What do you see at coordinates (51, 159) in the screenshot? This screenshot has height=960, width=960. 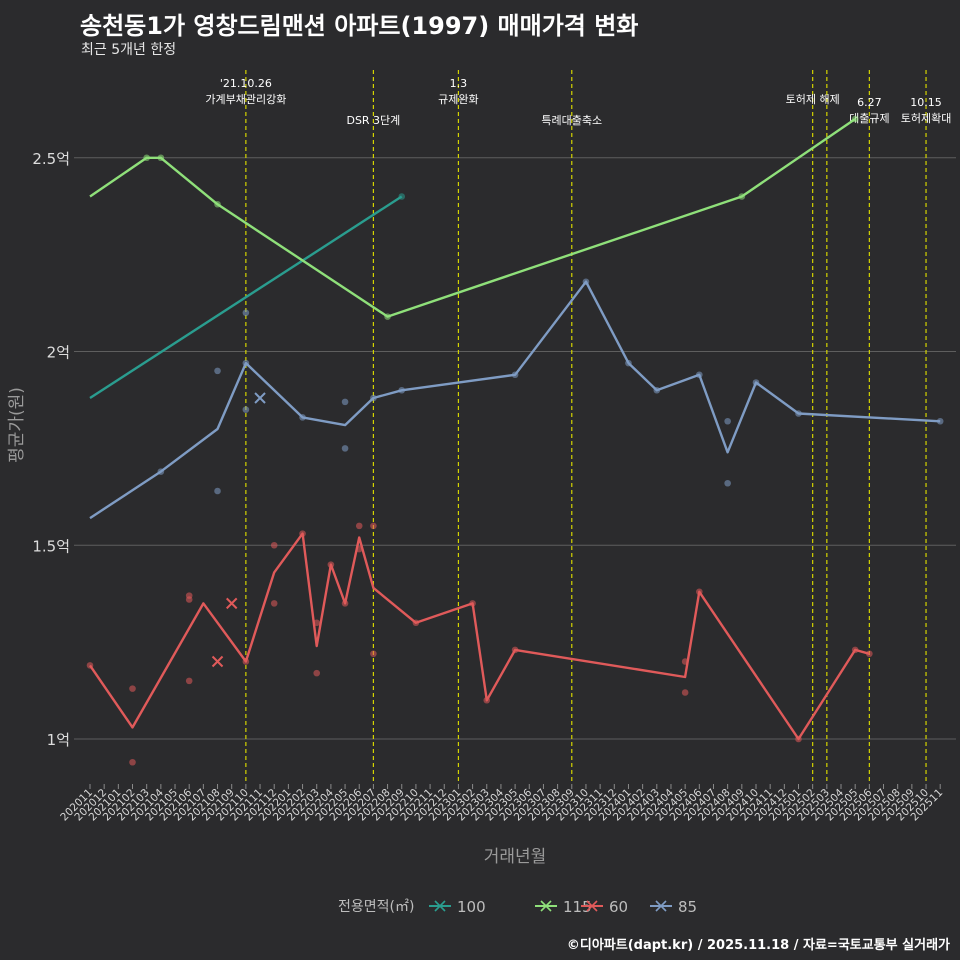 I see `y-tick-label: 2.5억` at bounding box center [51, 159].